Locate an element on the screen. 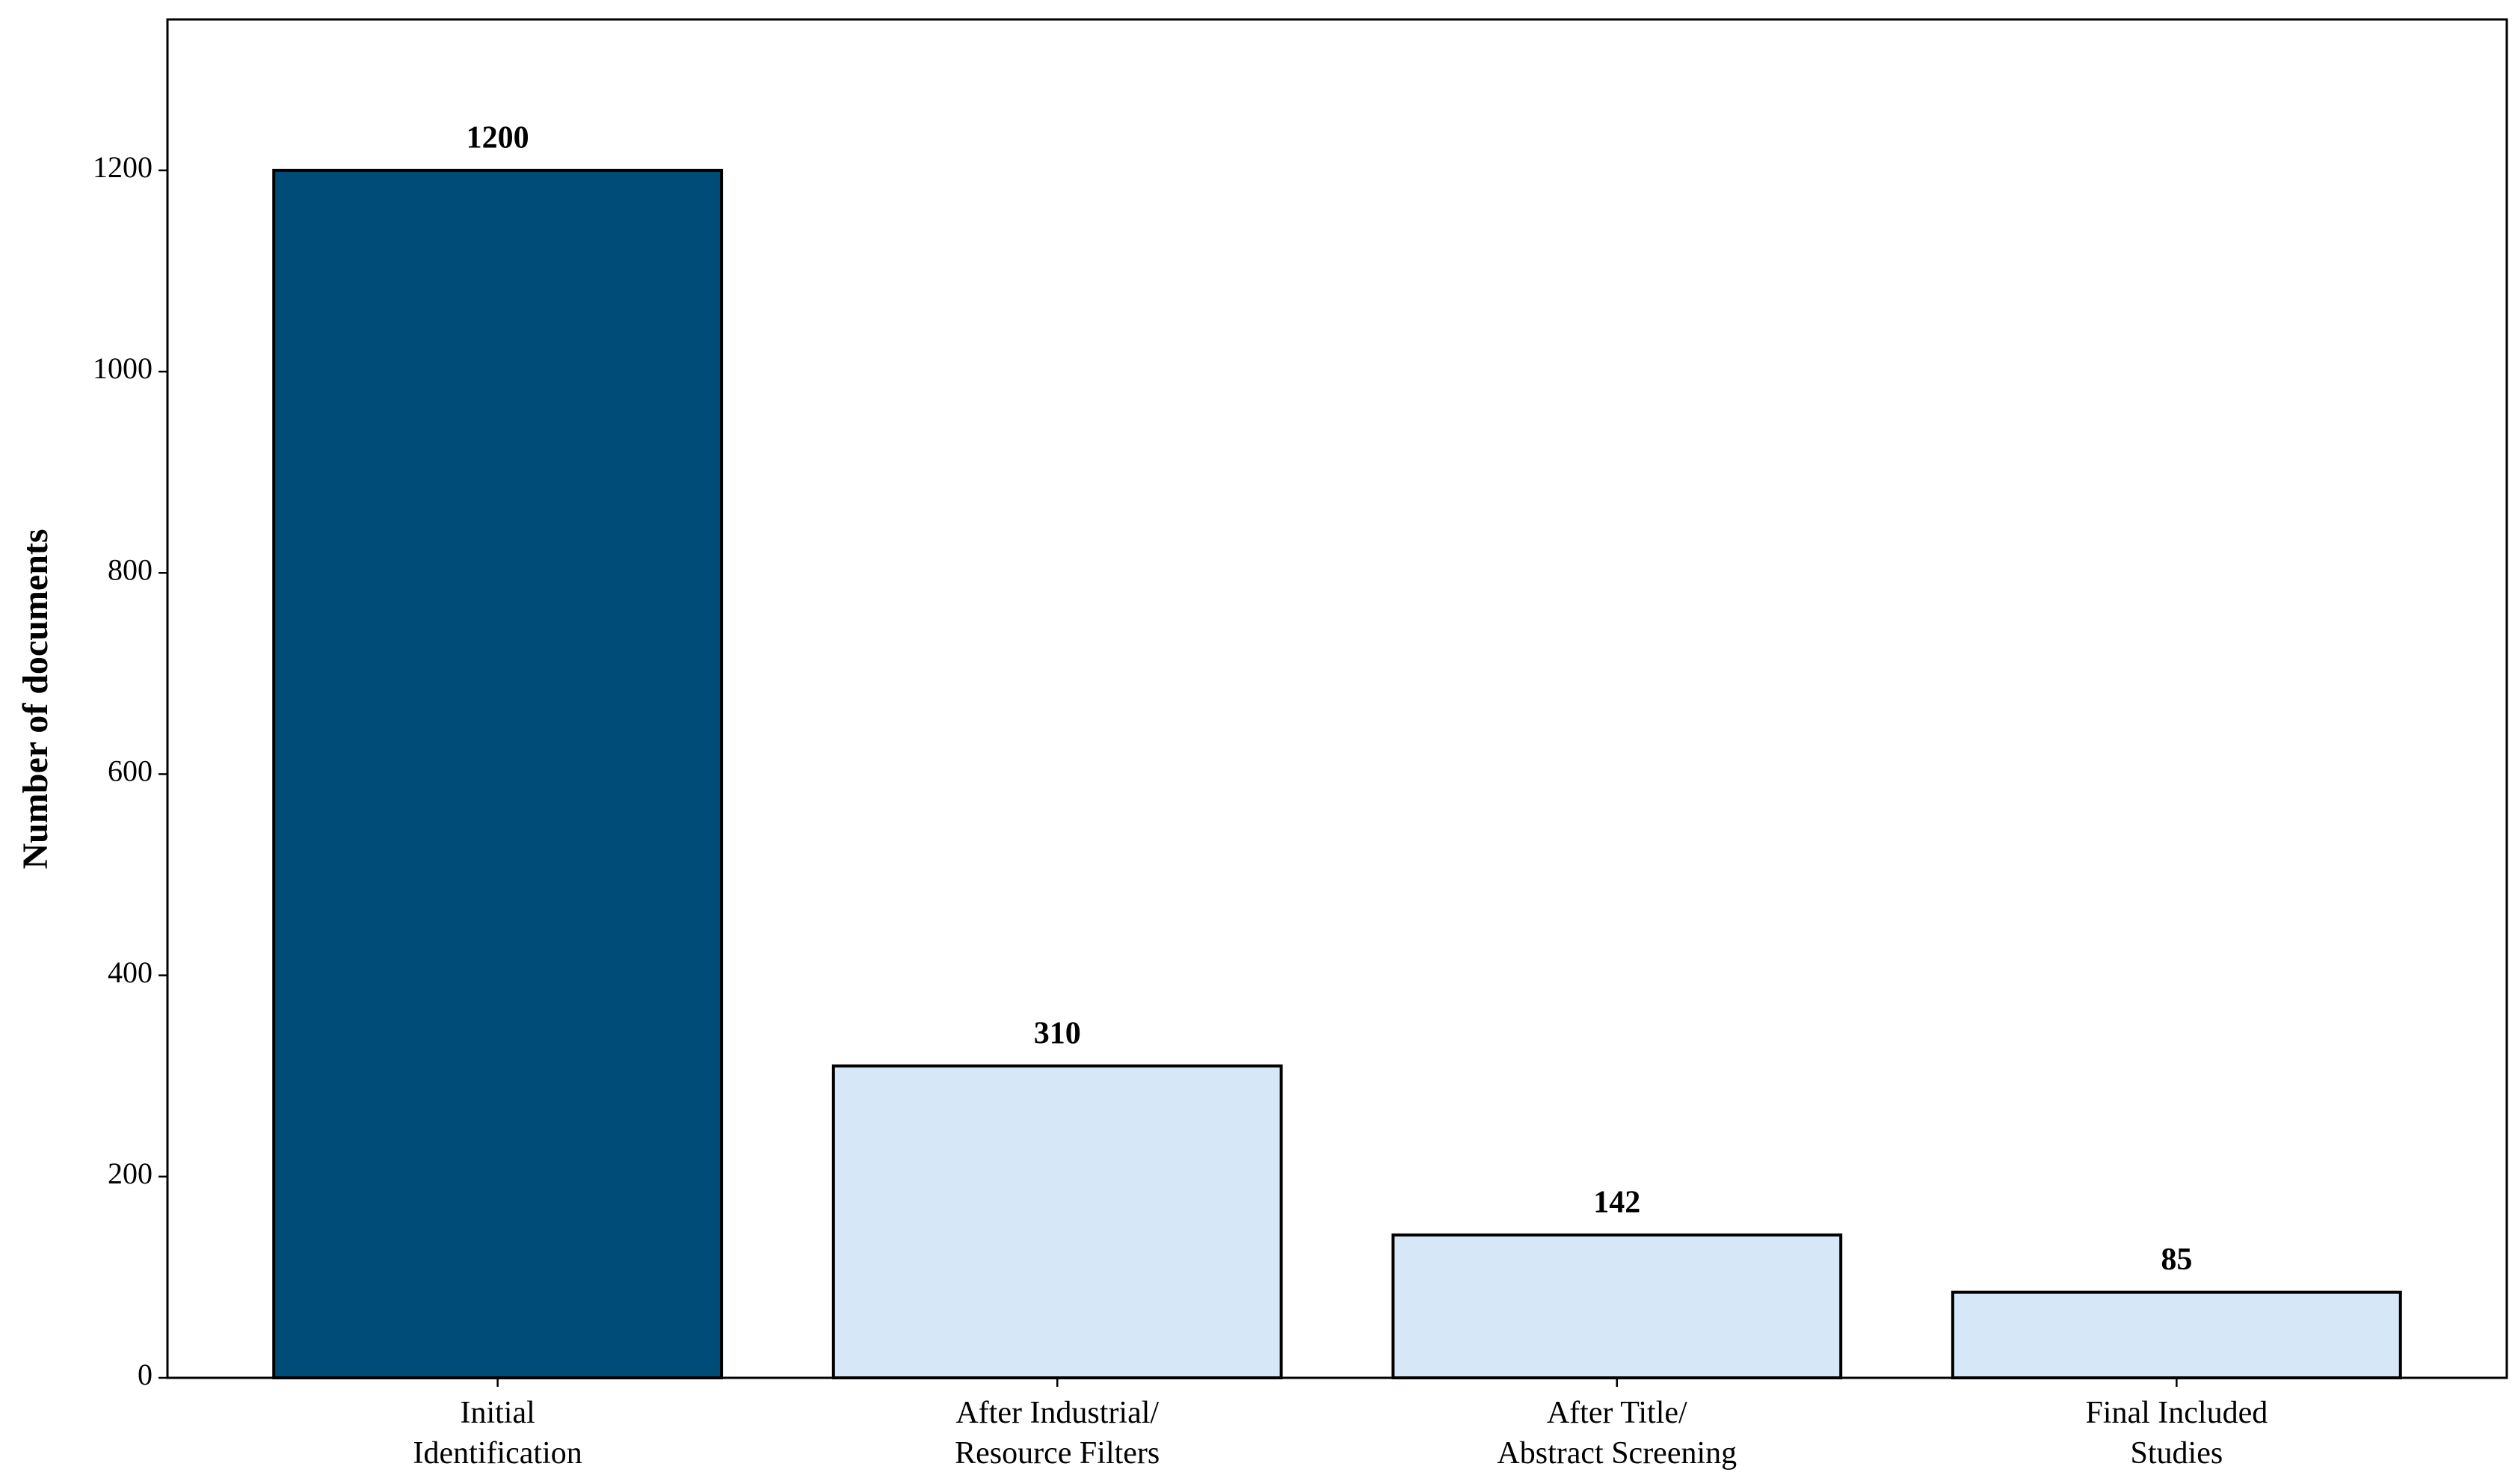 The image size is (2518, 1484). value-label: 142 is located at coordinates (1616, 1203).